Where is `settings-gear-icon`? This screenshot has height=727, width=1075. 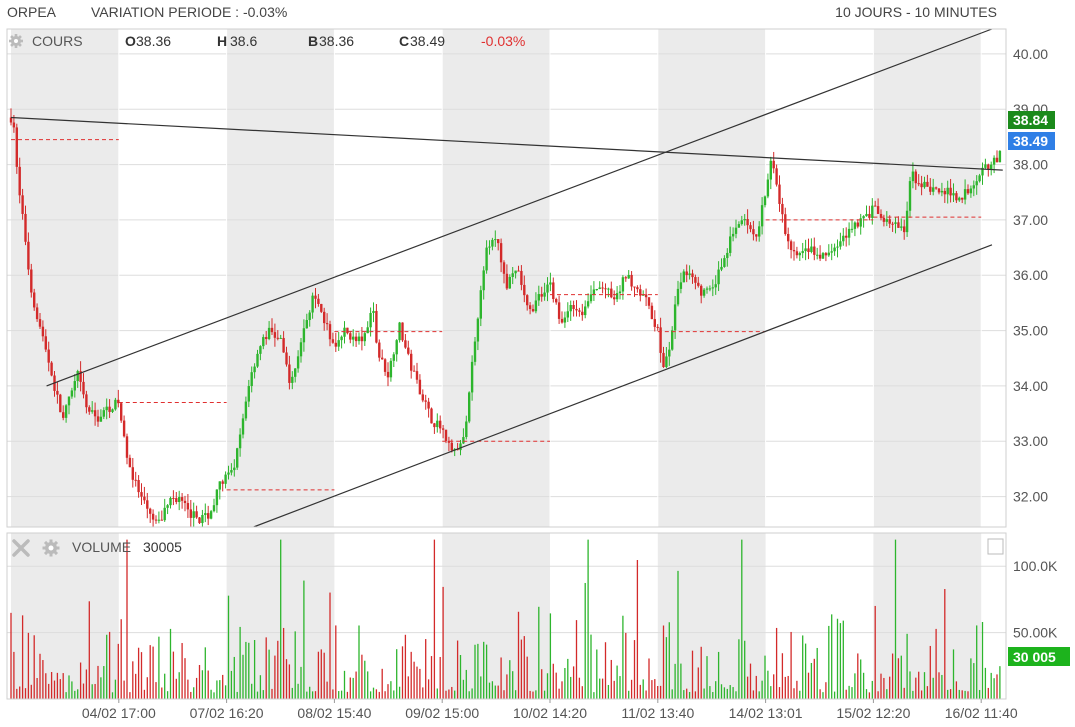
settings-gear-icon is located at coordinates (16, 41).